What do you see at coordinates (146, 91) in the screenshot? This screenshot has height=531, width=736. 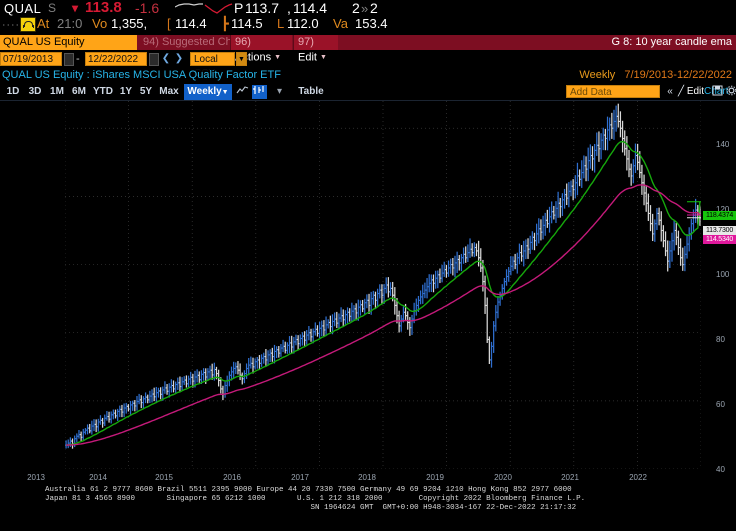 I see `range-button-5y: 5Y` at bounding box center [146, 91].